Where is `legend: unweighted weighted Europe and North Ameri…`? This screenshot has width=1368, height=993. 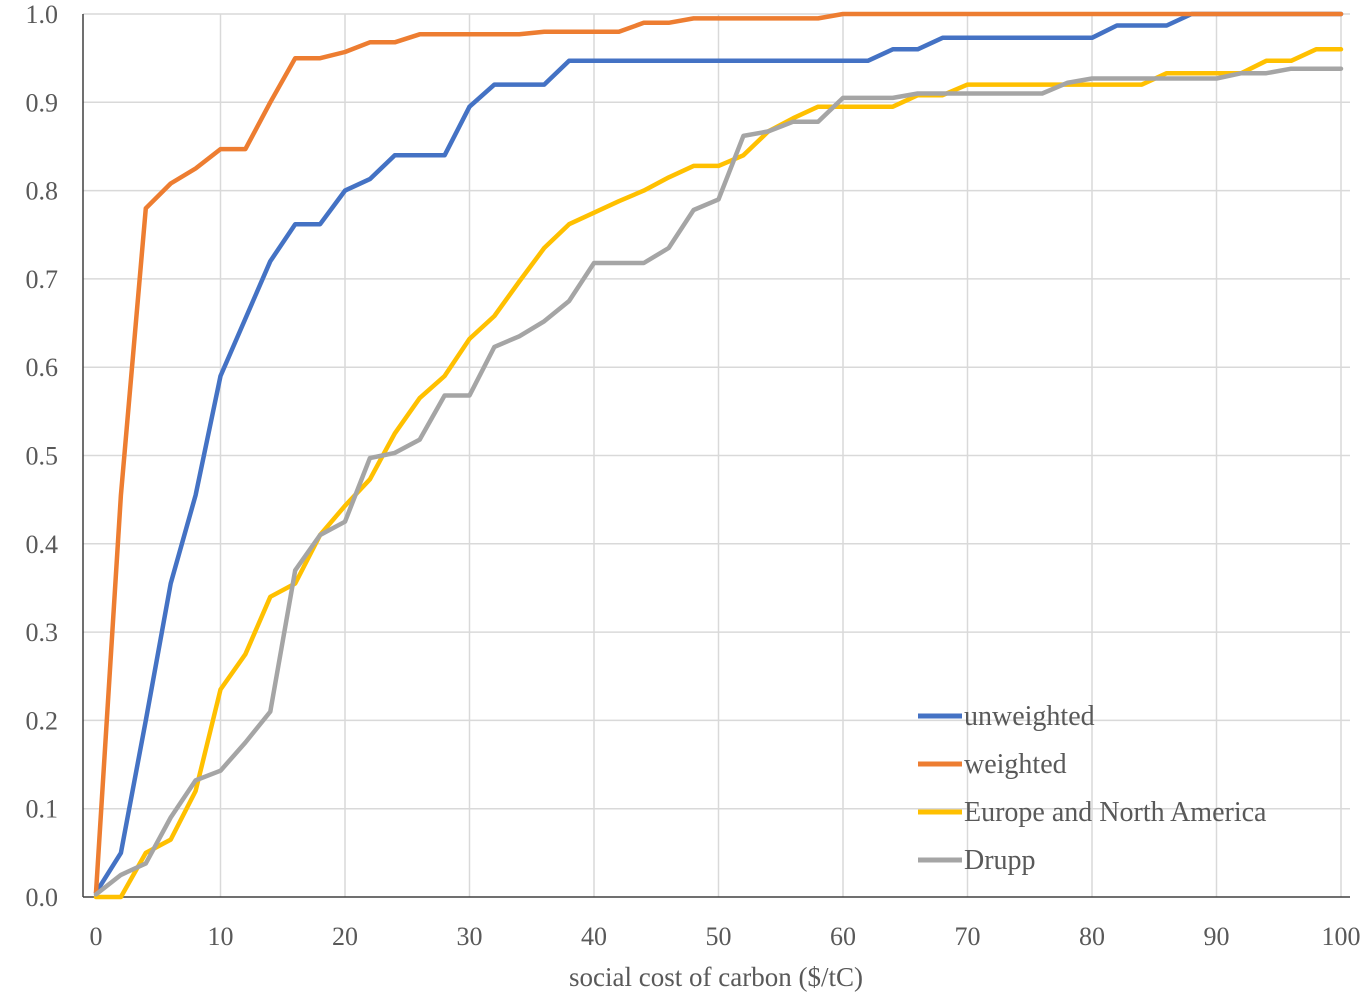
legend: unweighted weighted Europe and North Ameri… is located at coordinates (1092, 788).